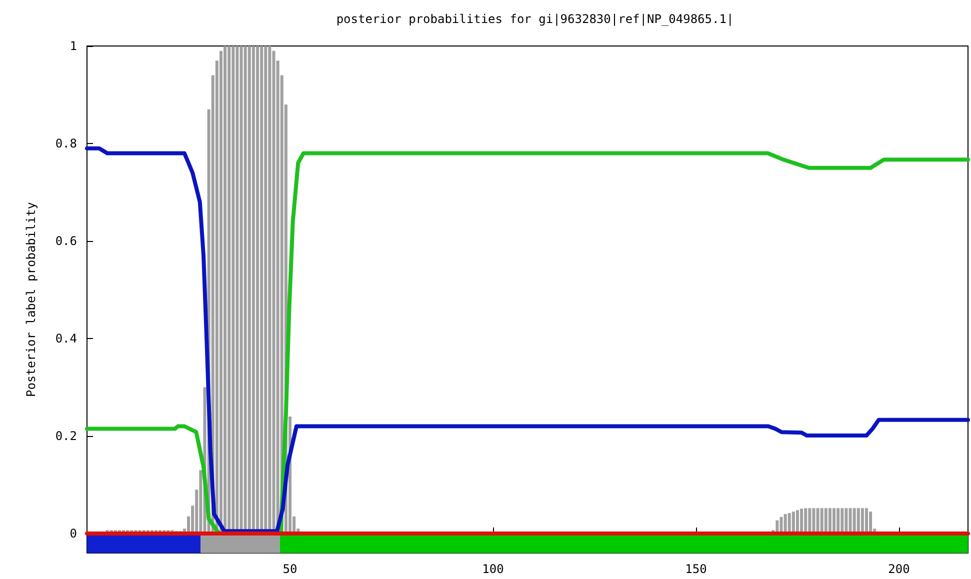 This screenshot has height=579, width=971. I want to click on y-tick-label: 1, so click(73, 46).